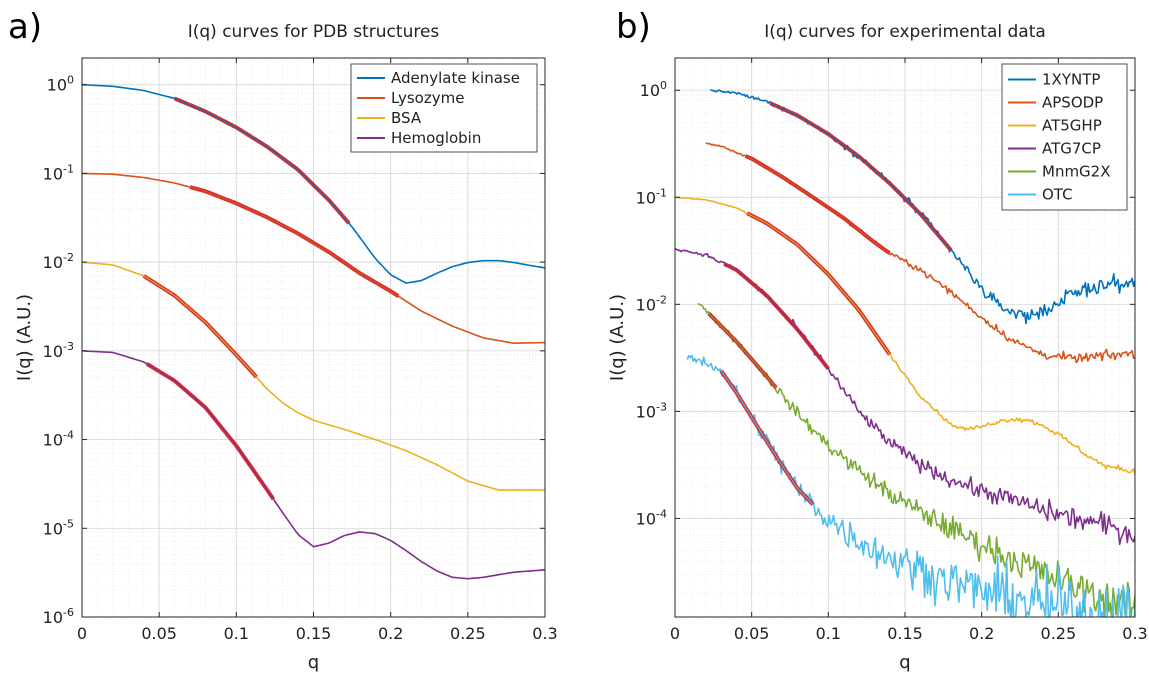 The width and height of the screenshot is (1149, 677). What do you see at coordinates (436, 138) in the screenshot?
I see `legend-label: Hemoglobin` at bounding box center [436, 138].